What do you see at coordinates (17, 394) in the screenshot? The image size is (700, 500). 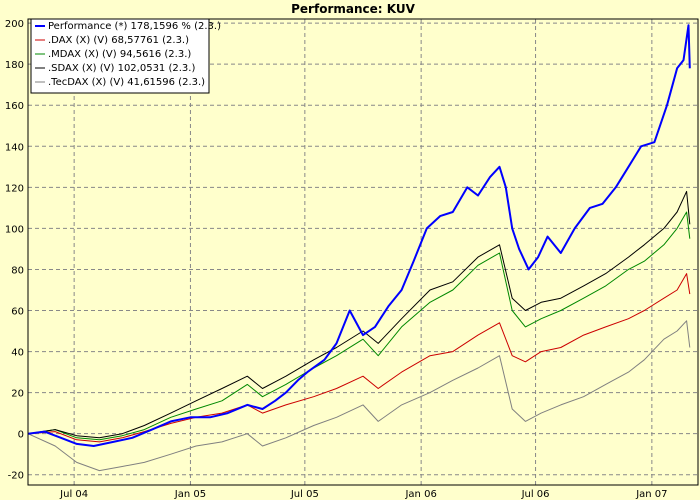 I see `y-tick-label: 20` at bounding box center [17, 394].